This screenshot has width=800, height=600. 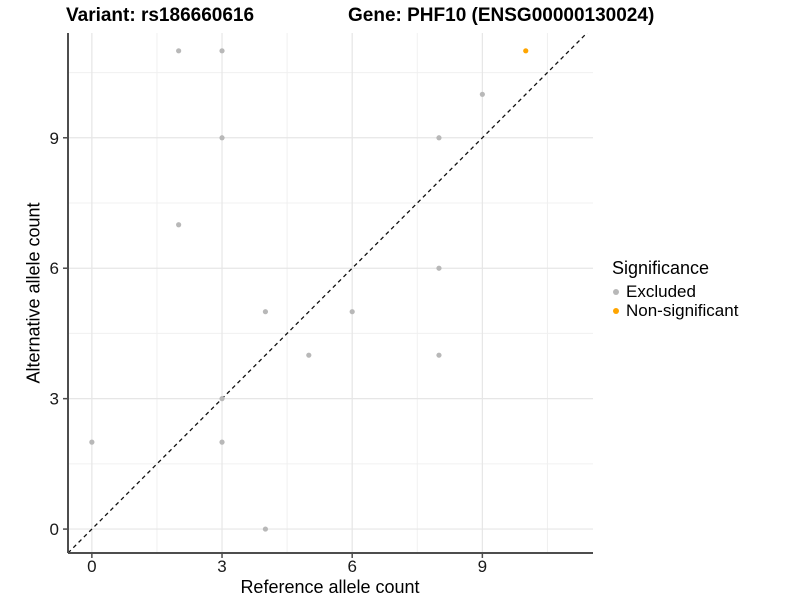 I want to click on y-tick-label: 9, so click(x=54, y=138).